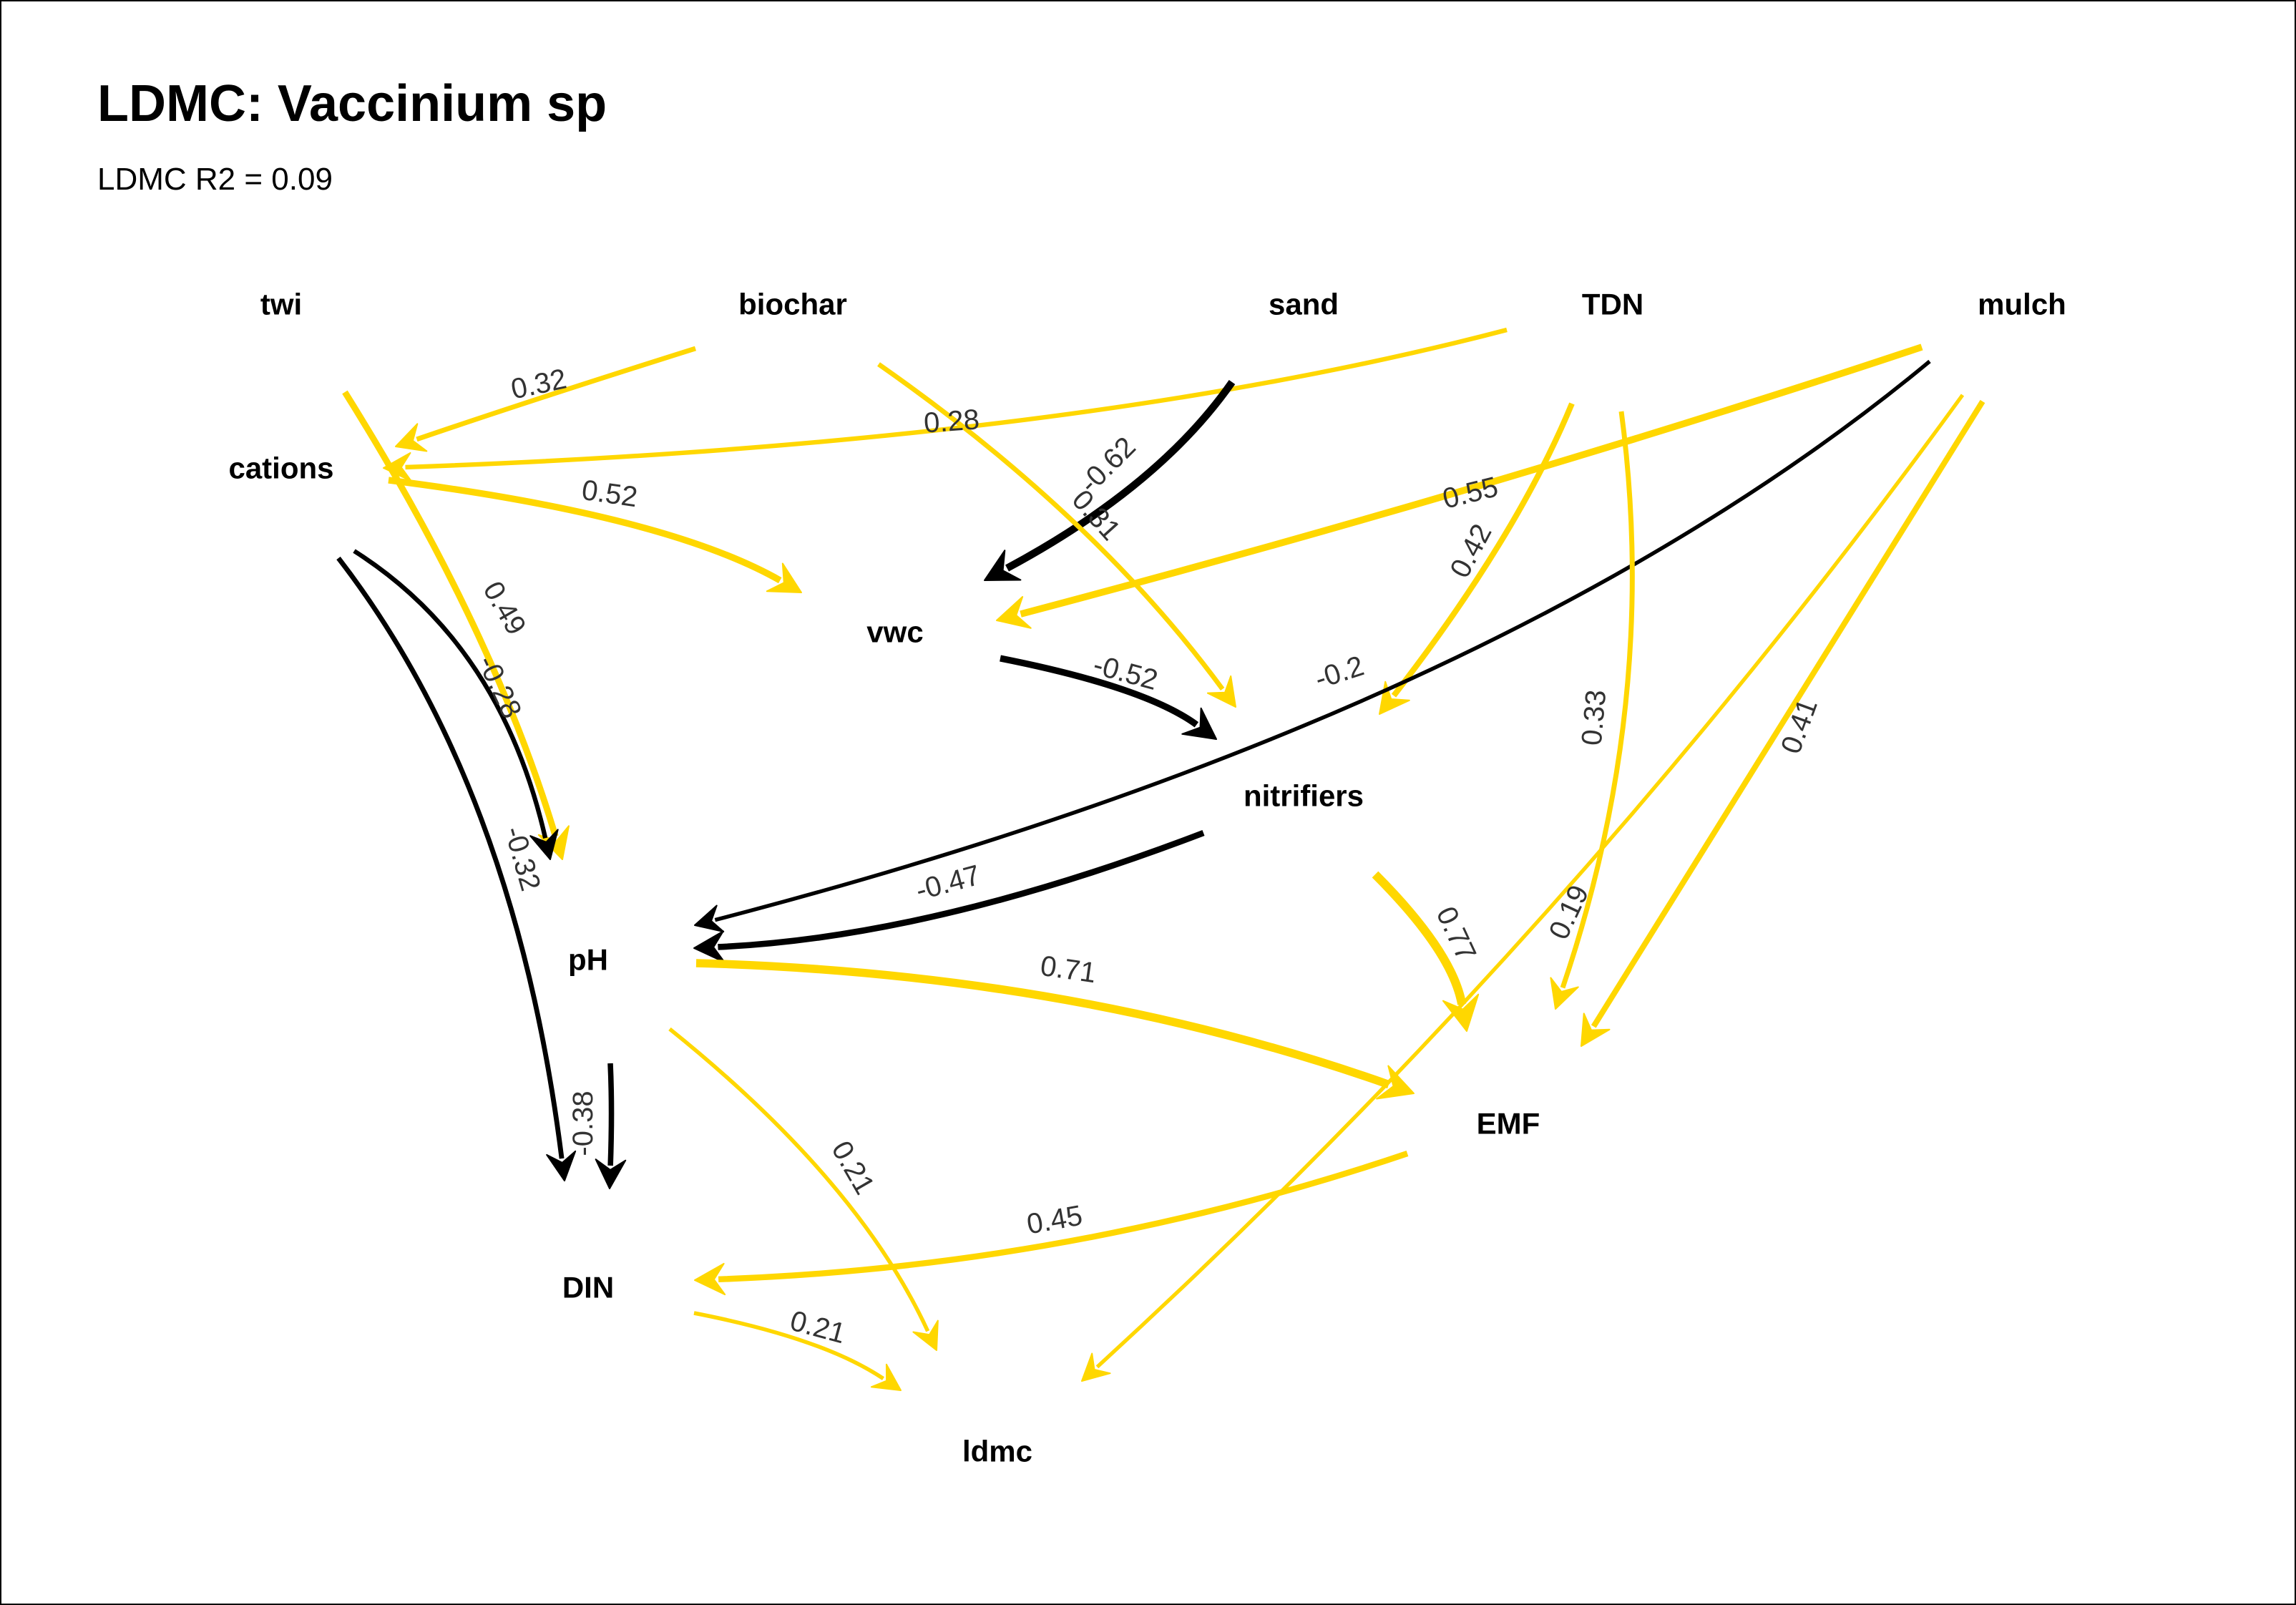 Image resolution: width=2296 pixels, height=1605 pixels. What do you see at coordinates (280, 468) in the screenshot?
I see `node-cations: cations` at bounding box center [280, 468].